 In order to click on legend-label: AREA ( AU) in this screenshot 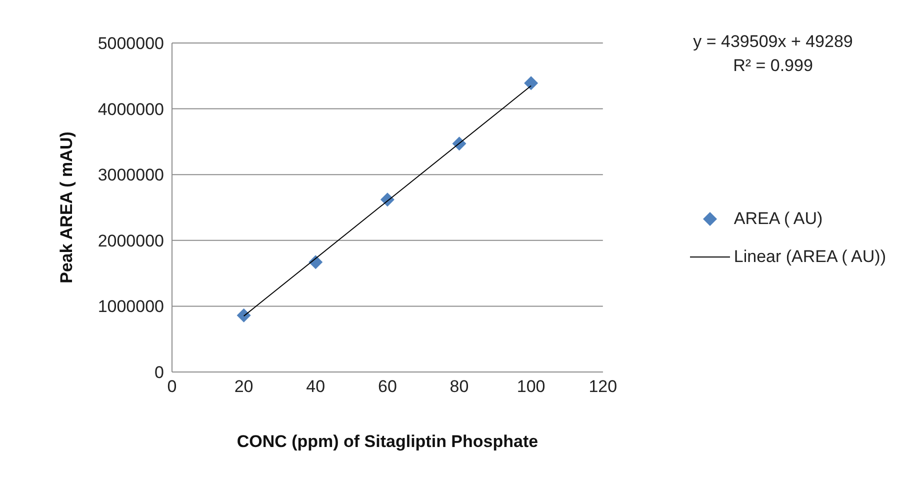, I will do `click(778, 218)`.